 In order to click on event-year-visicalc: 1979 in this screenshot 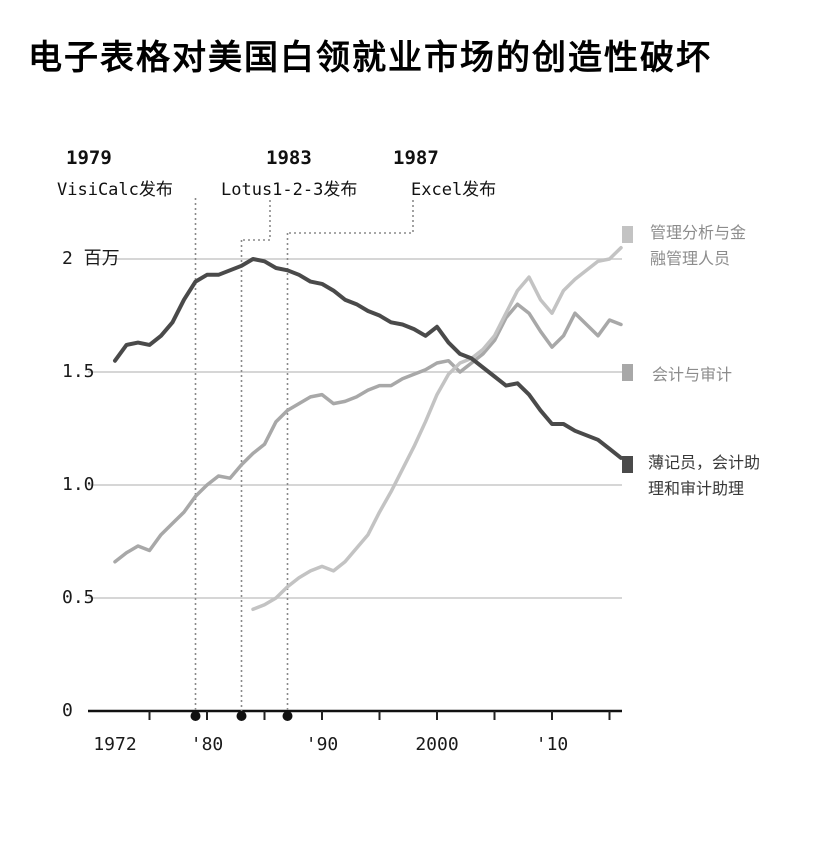, I will do `click(89, 158)`.